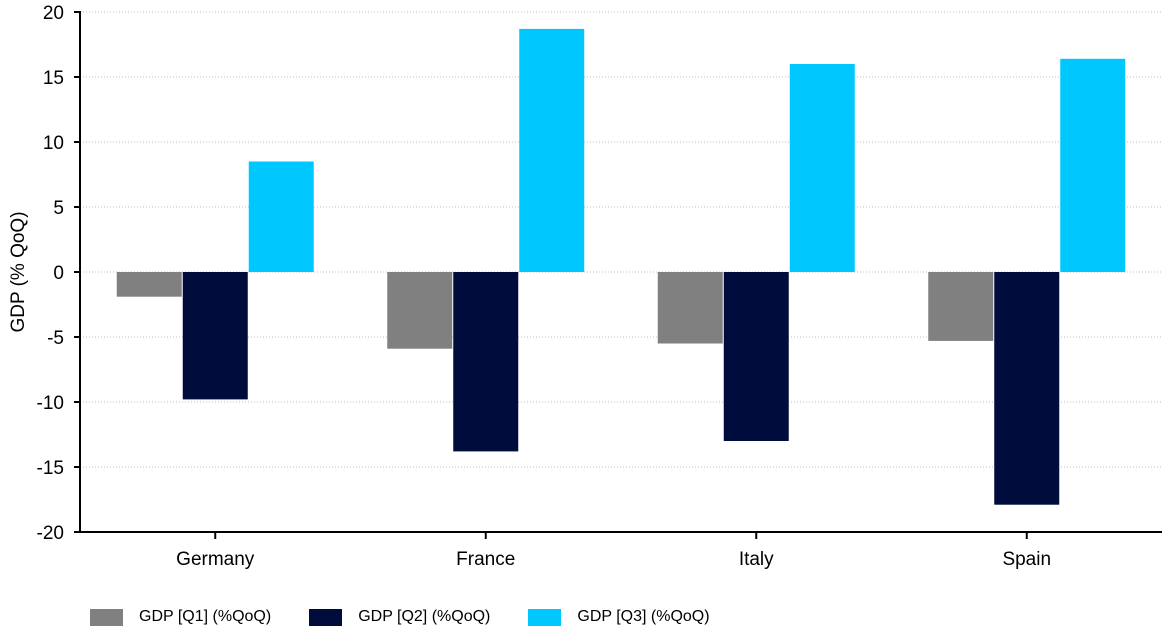 This screenshot has height=636, width=1171. What do you see at coordinates (215, 559) in the screenshot?
I see `x-category-label: Germany` at bounding box center [215, 559].